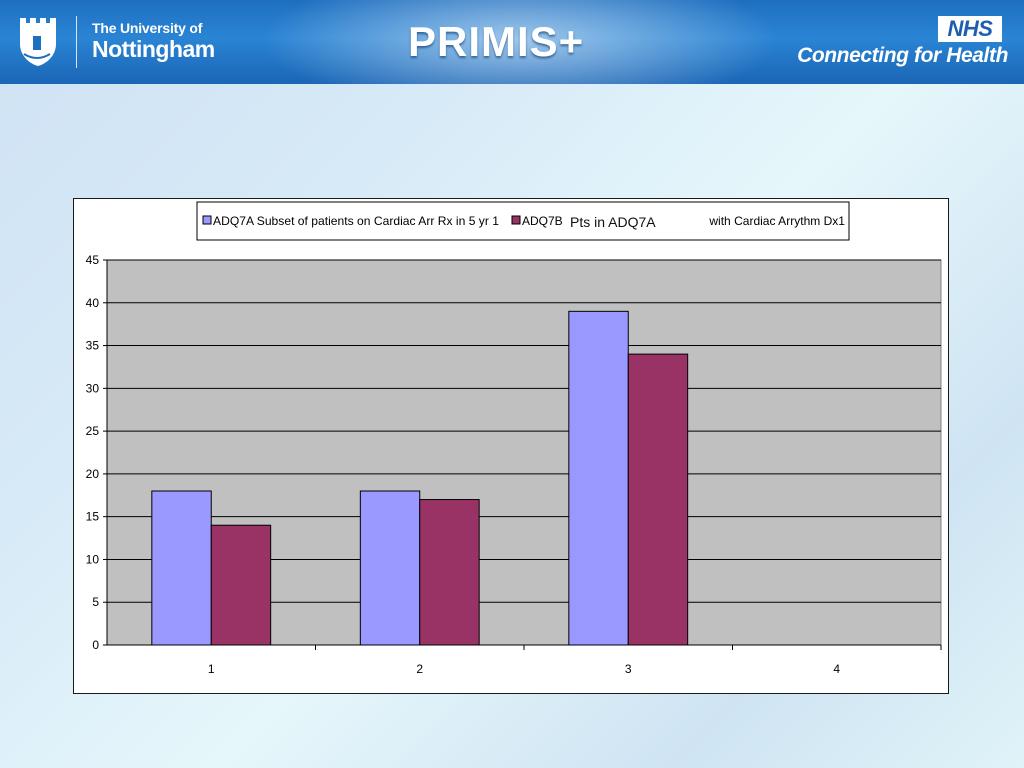  I want to click on y-tick-label: 10, so click(93, 559).